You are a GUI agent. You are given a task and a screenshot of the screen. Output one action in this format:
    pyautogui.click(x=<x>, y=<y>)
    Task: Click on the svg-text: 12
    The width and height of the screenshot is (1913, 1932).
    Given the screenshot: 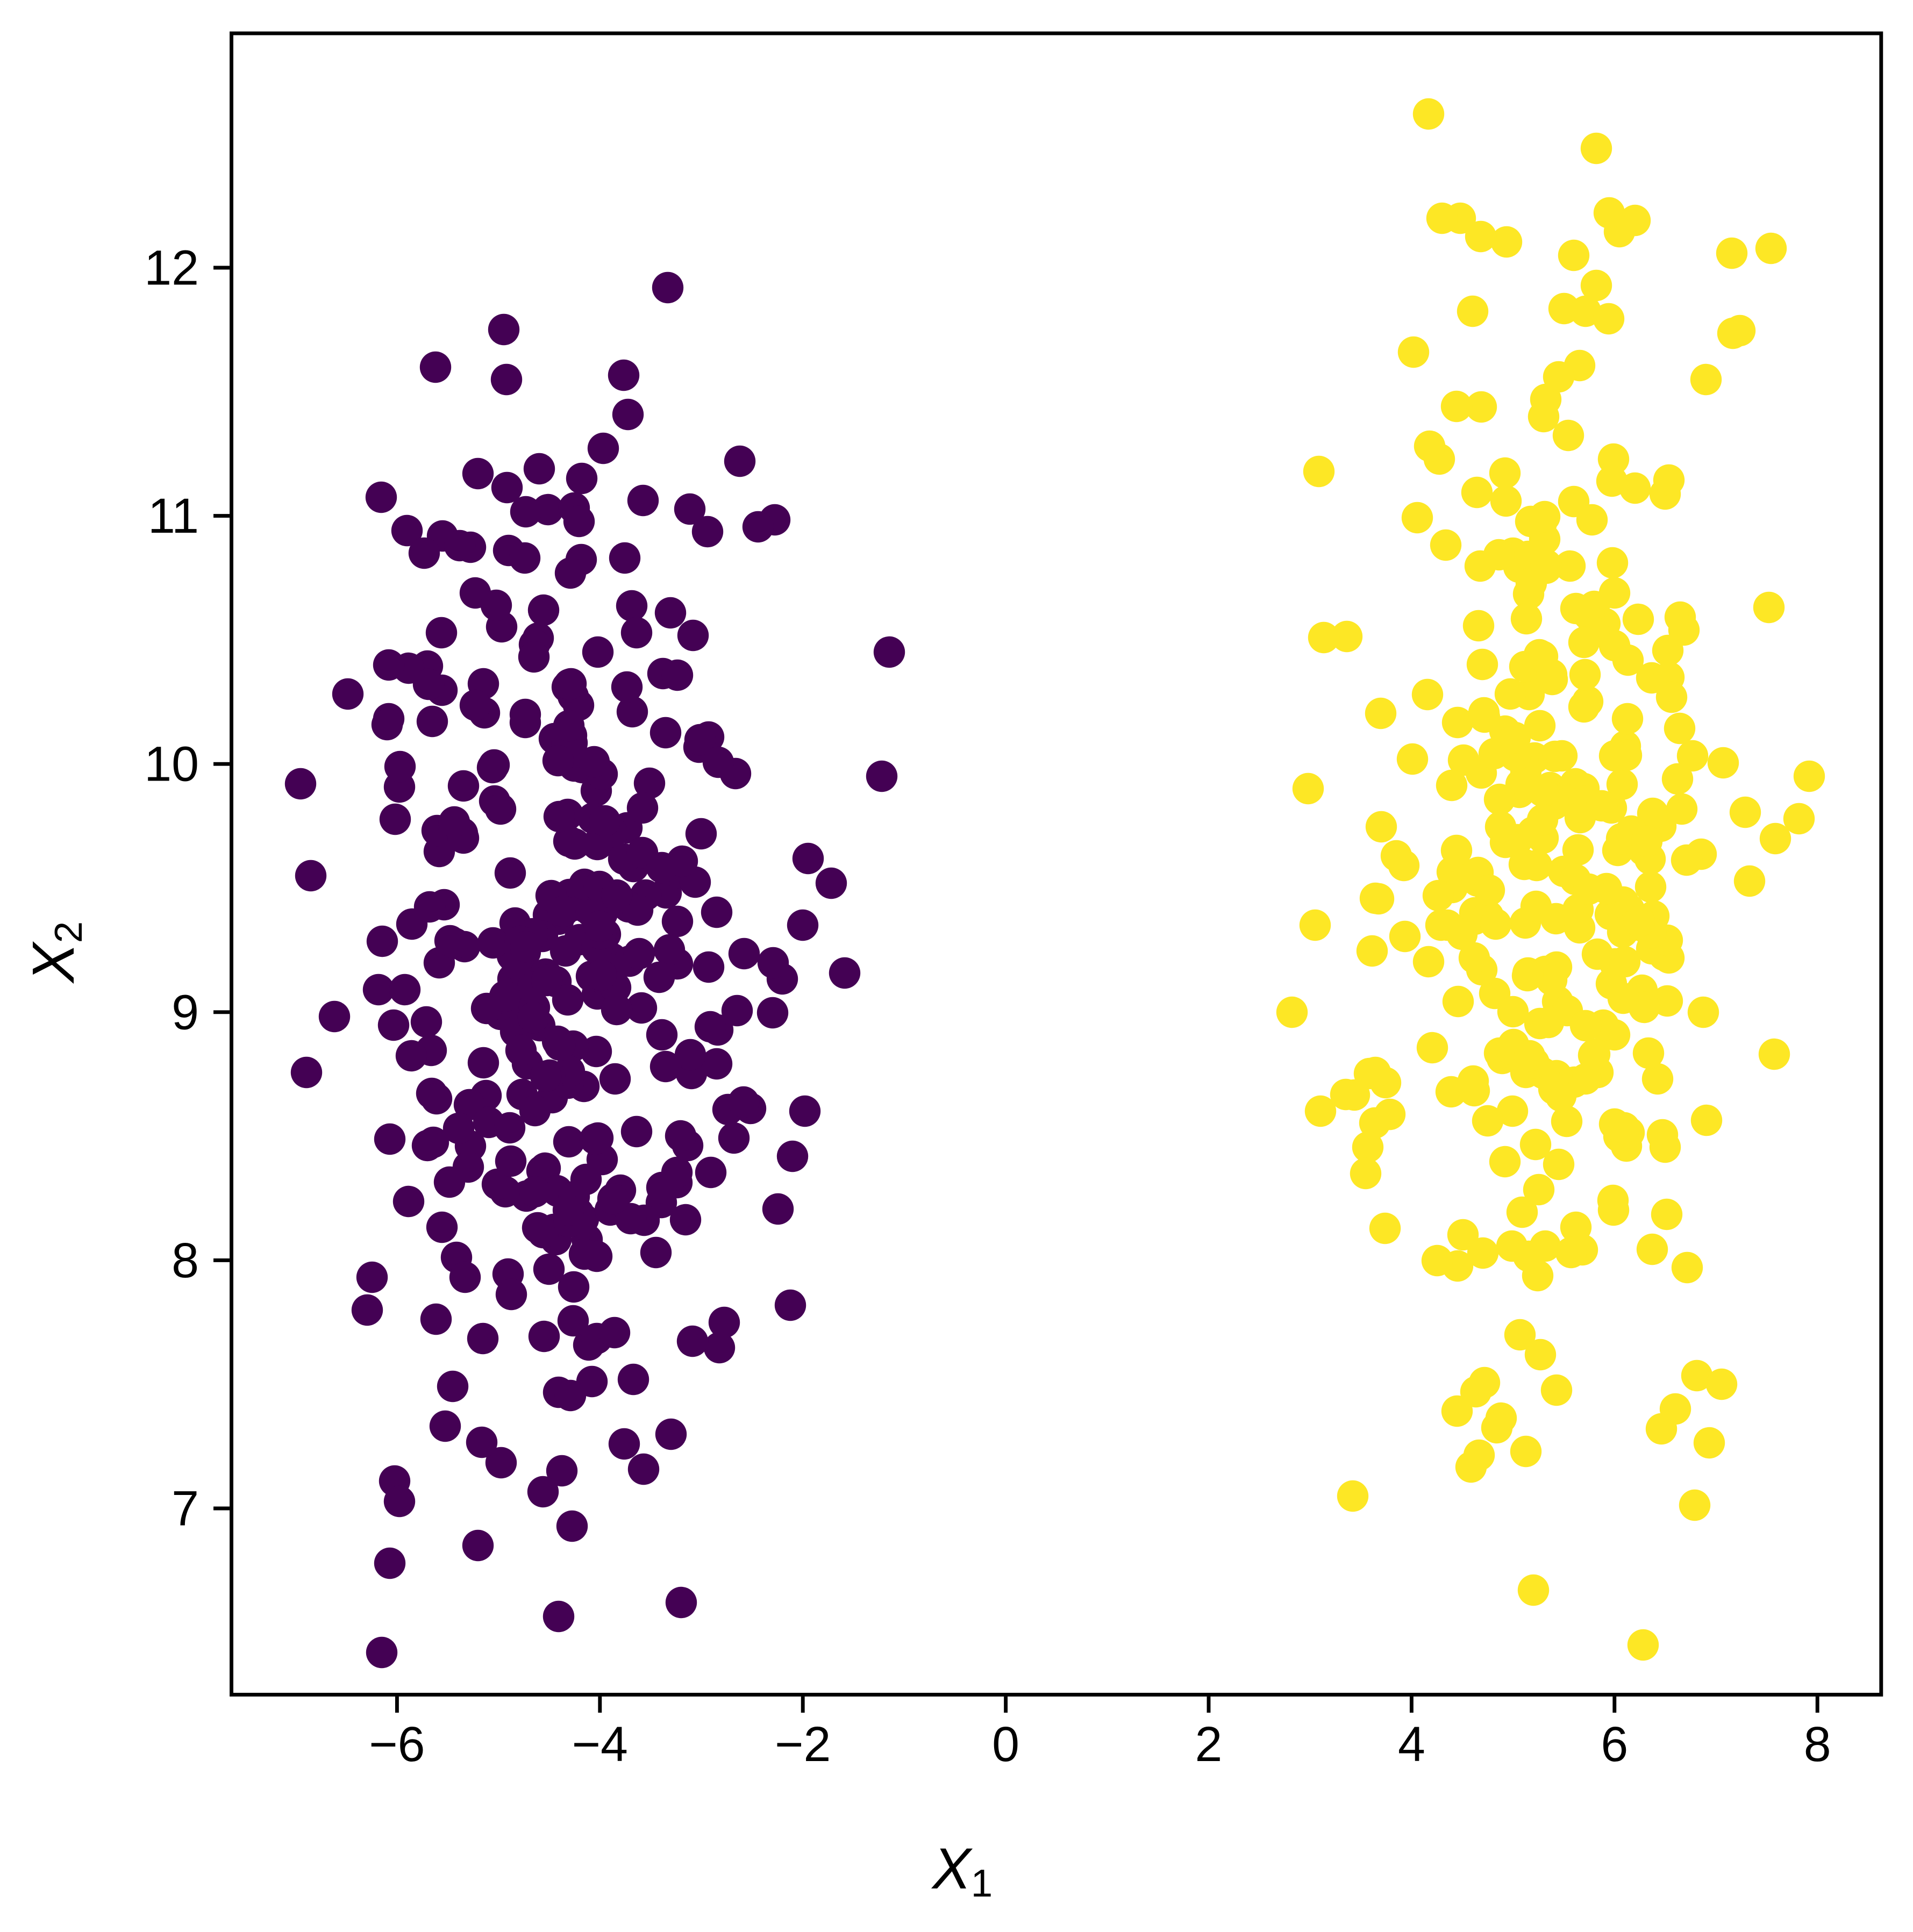 What is the action you would take?
    pyautogui.click(x=171, y=268)
    